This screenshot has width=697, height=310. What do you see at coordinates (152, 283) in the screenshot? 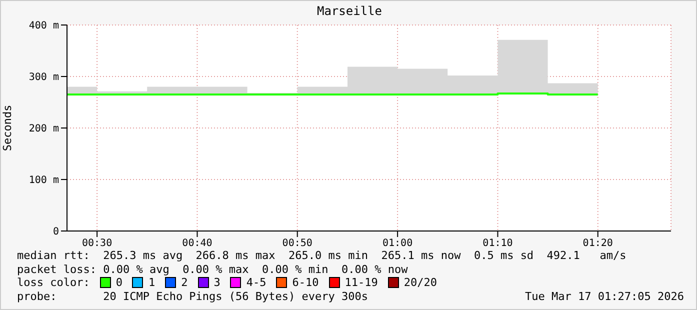
I see `legend-label: 1` at bounding box center [152, 283].